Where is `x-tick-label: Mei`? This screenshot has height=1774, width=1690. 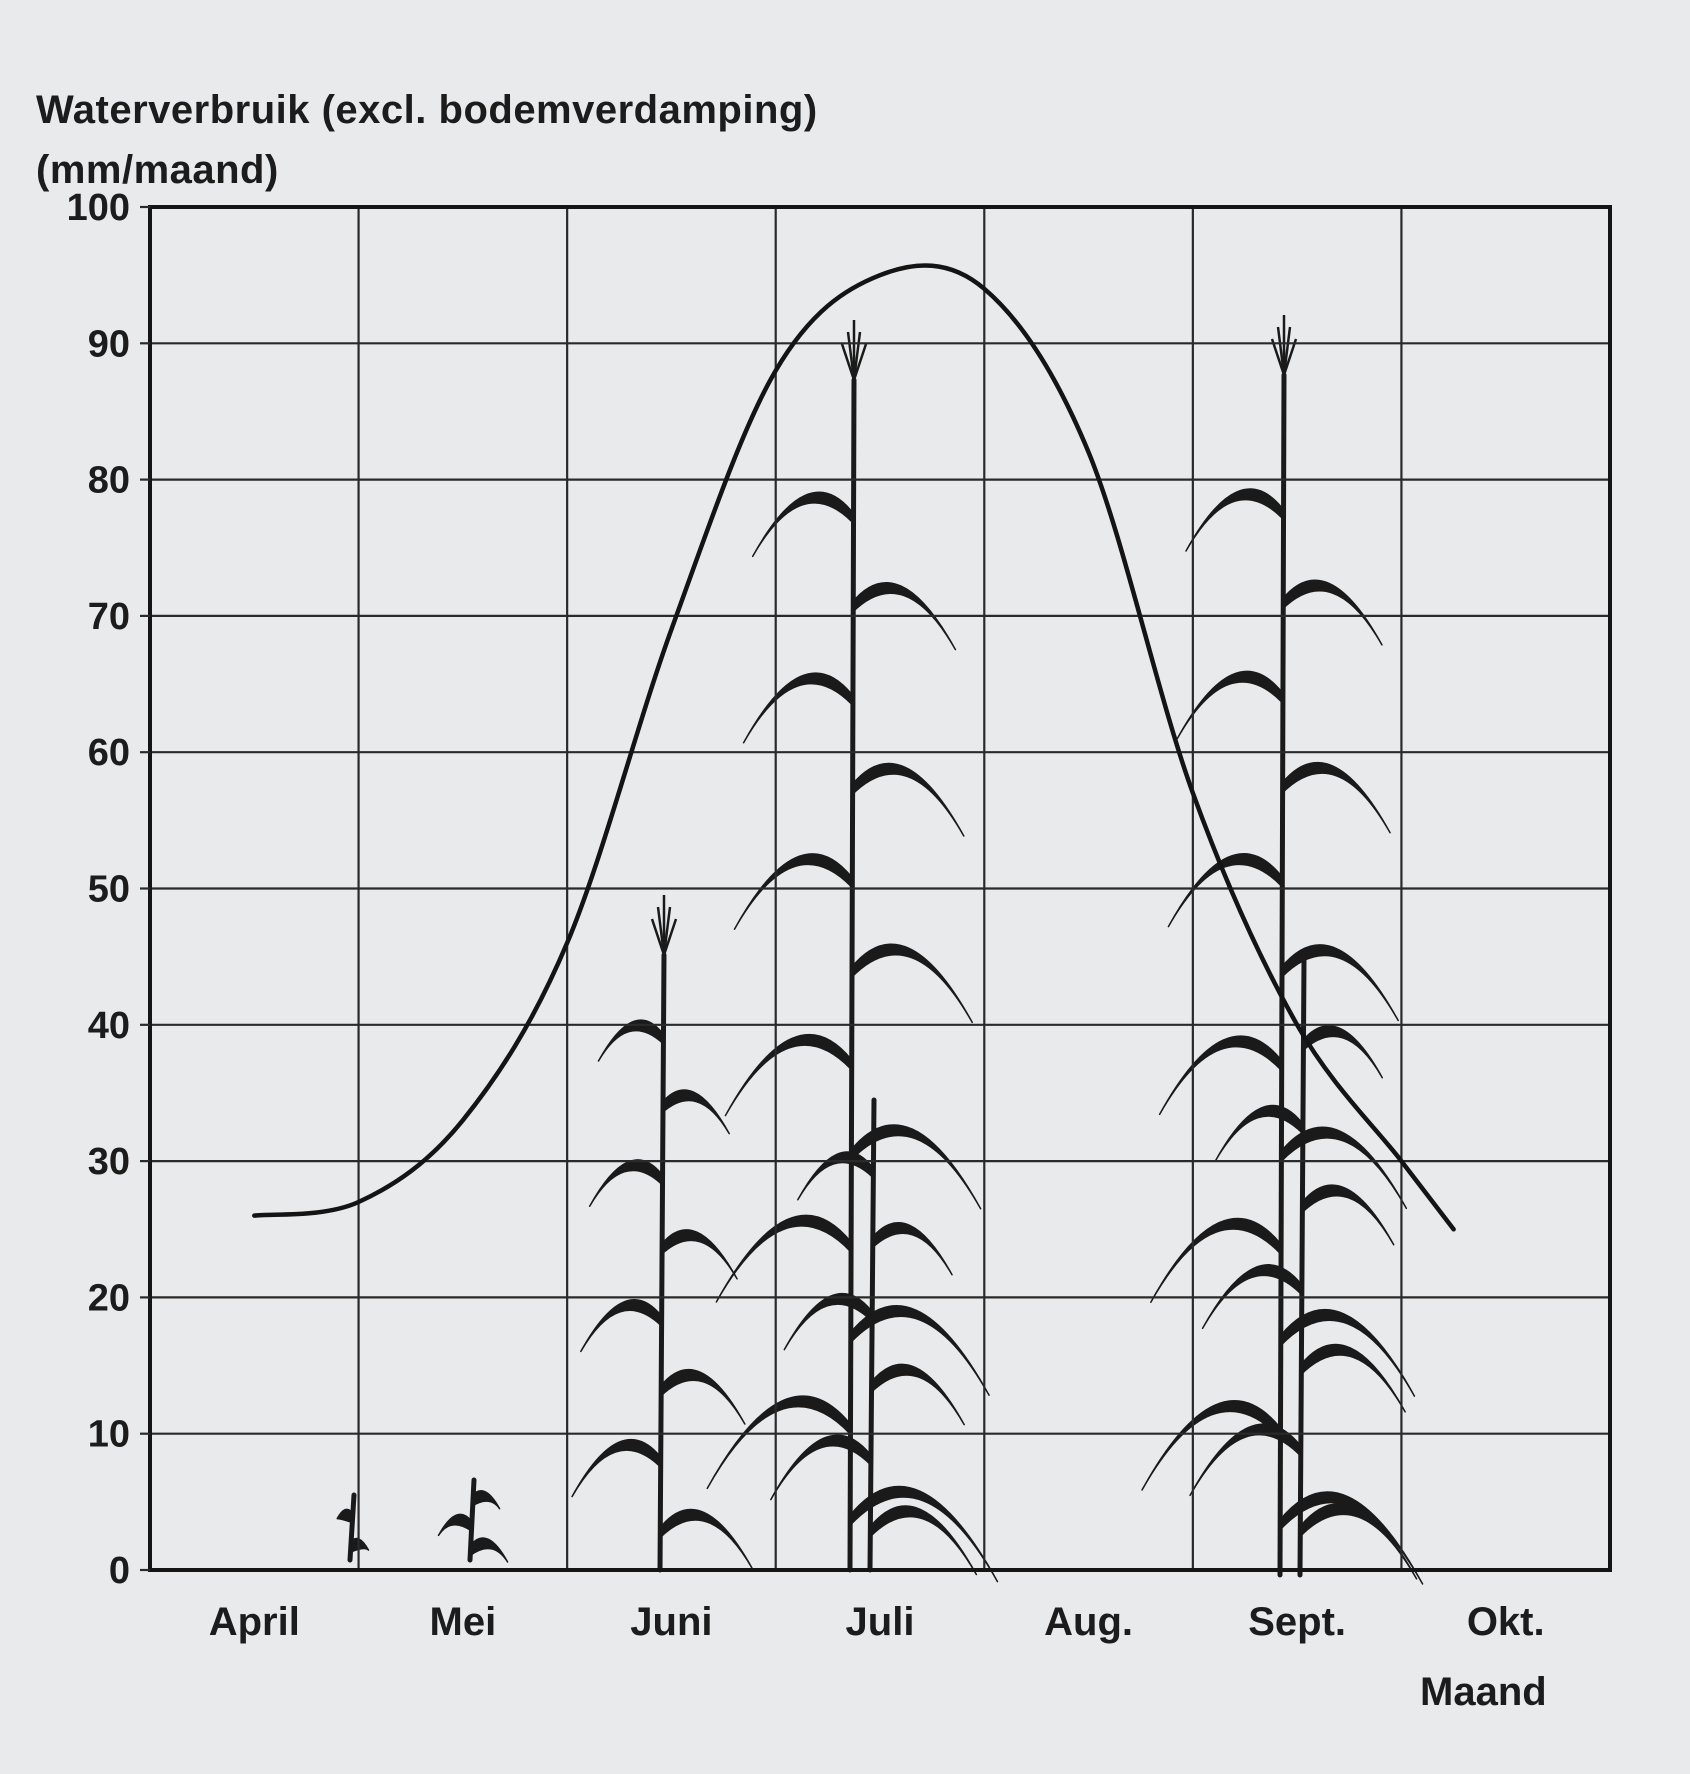 x-tick-label: Mei is located at coordinates (463, 1622).